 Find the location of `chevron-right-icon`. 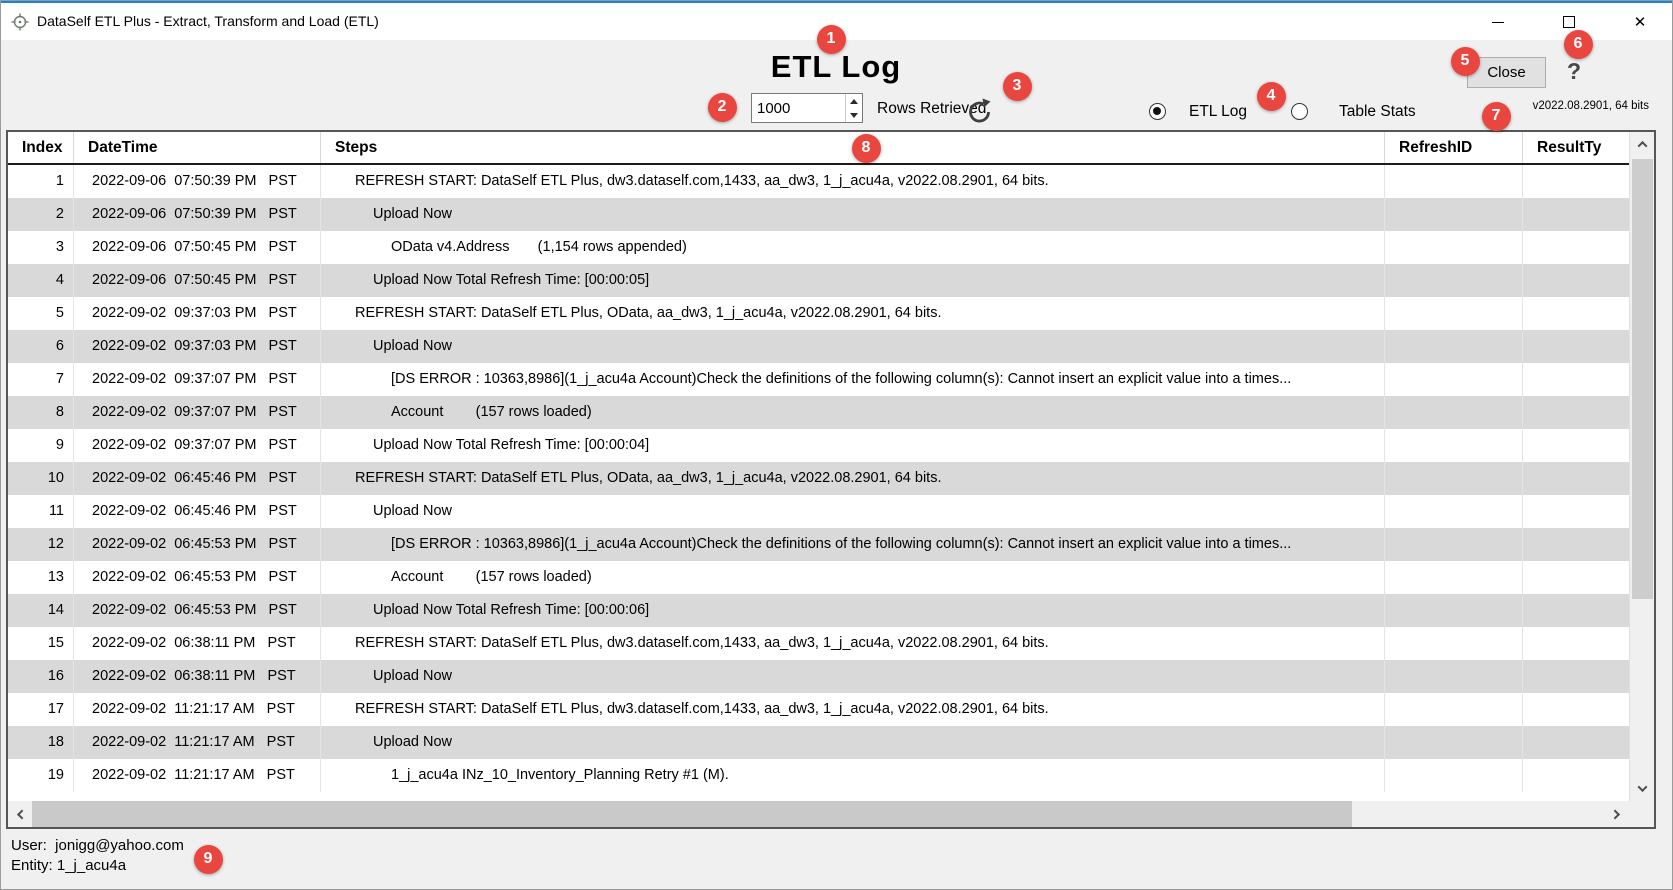

chevron-right-icon is located at coordinates (1615, 814).